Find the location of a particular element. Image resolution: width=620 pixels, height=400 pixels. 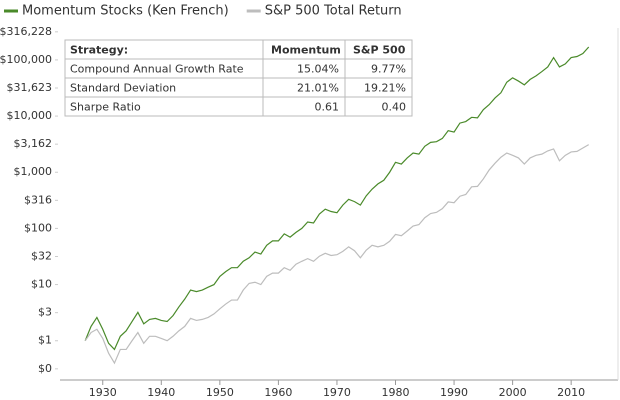

table-cell: 19.21% is located at coordinates (385, 88).